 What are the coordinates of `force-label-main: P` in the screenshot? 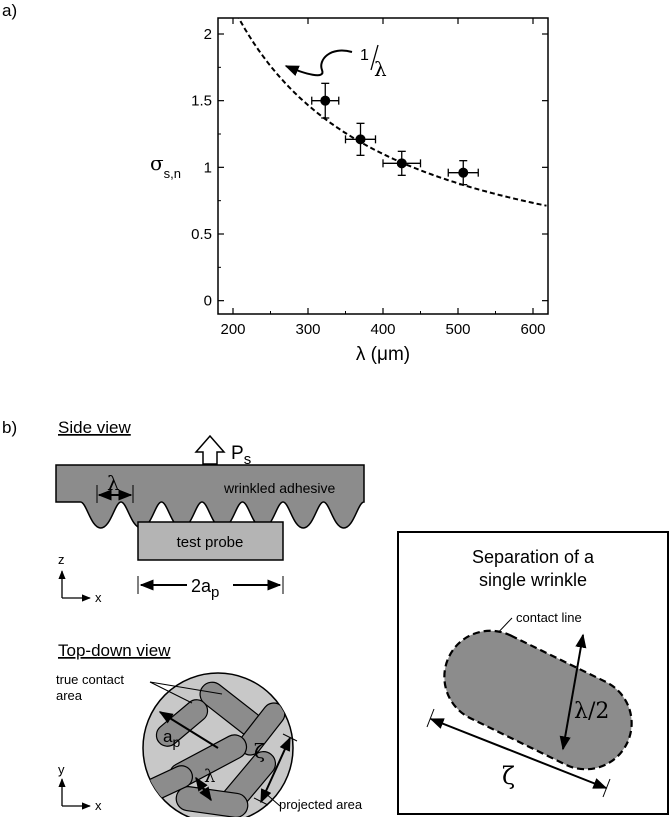 It's located at (237, 453).